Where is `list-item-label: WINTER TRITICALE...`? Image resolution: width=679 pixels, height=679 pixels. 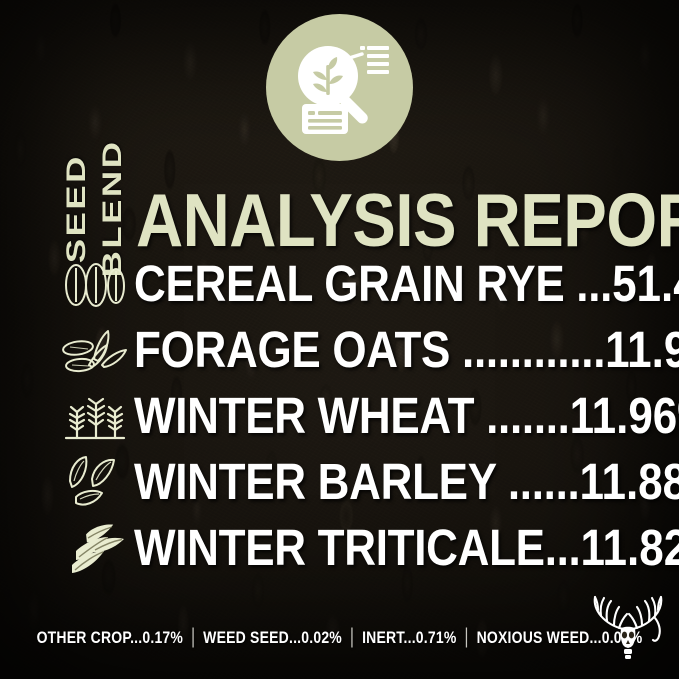
list-item-label: WINTER TRITICALE... is located at coordinates (357, 548).